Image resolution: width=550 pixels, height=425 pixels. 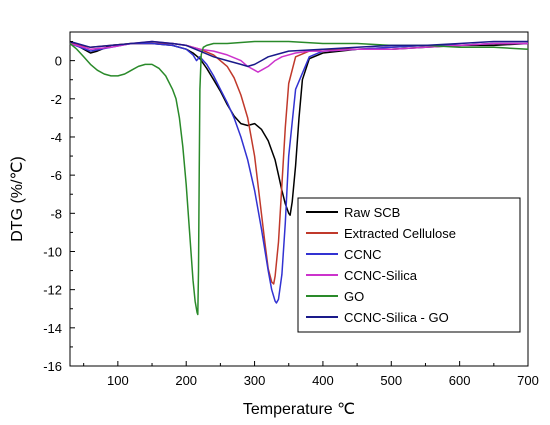 I want to click on y-axis-title: DTG (%/℃), so click(x=17, y=199).